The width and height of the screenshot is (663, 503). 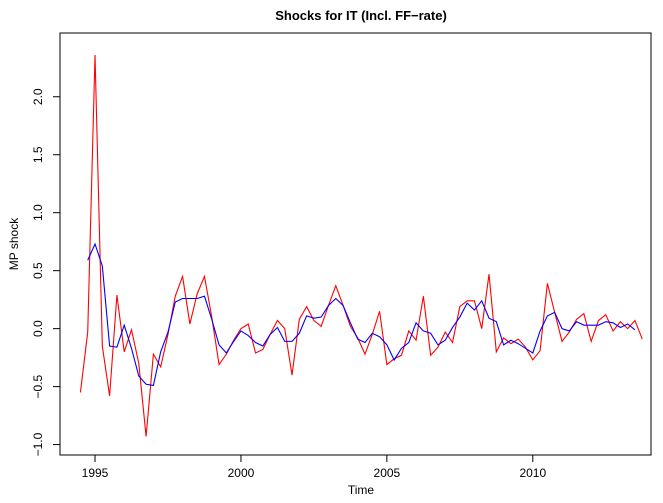 What do you see at coordinates (38, 212) in the screenshot?
I see `y-tick-label: 1.0` at bounding box center [38, 212].